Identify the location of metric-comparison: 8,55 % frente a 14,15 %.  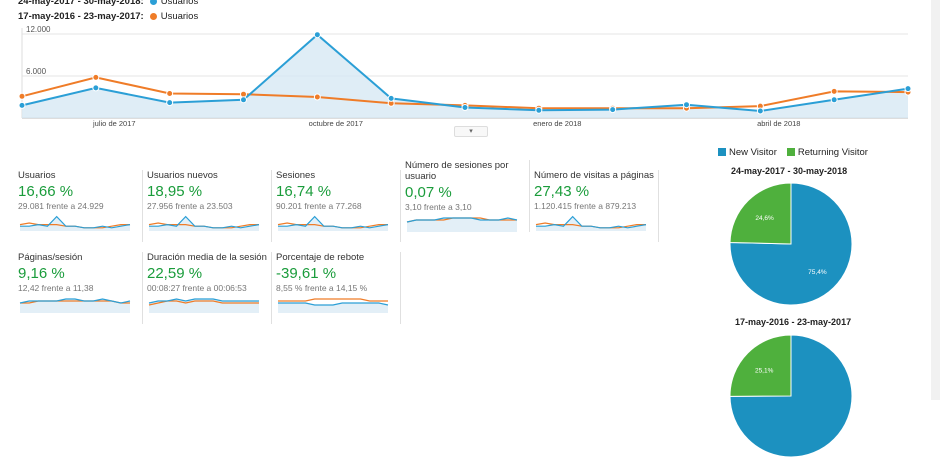
(322, 288).